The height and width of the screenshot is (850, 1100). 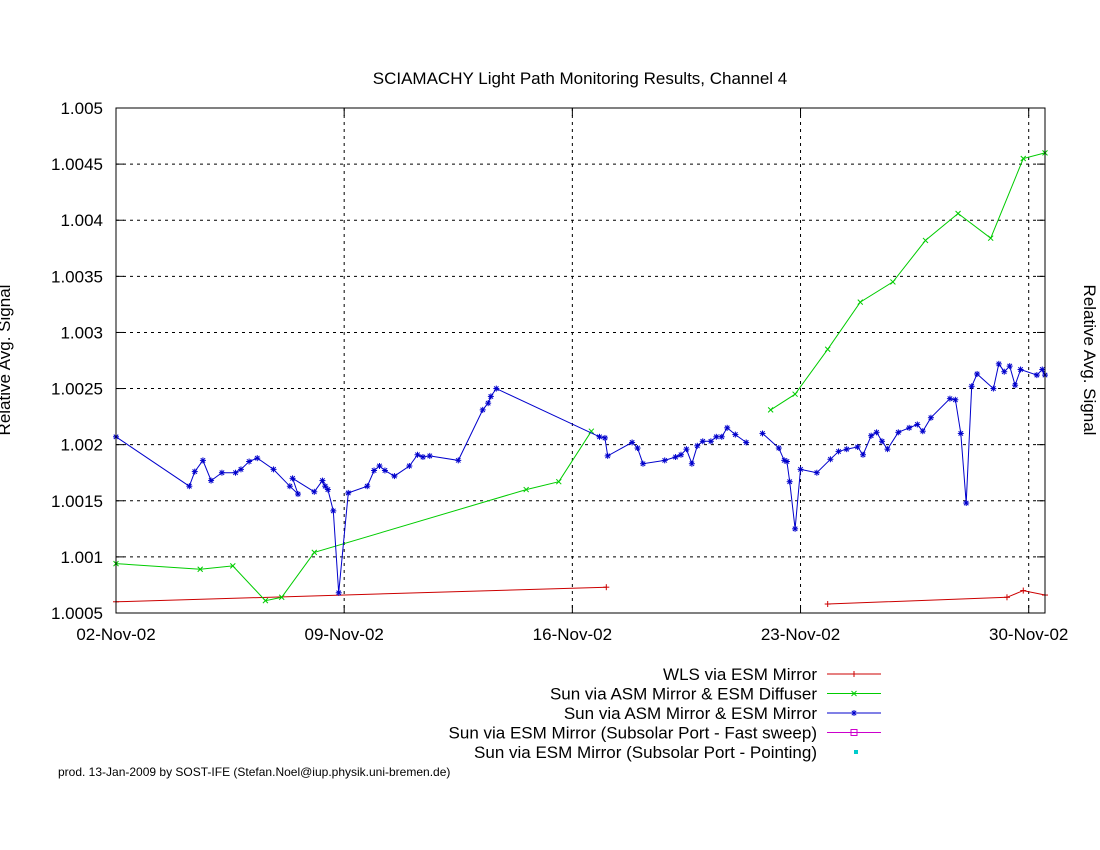 What do you see at coordinates (572, 634) in the screenshot?
I see `x-tick-label: 16-Nov-02` at bounding box center [572, 634].